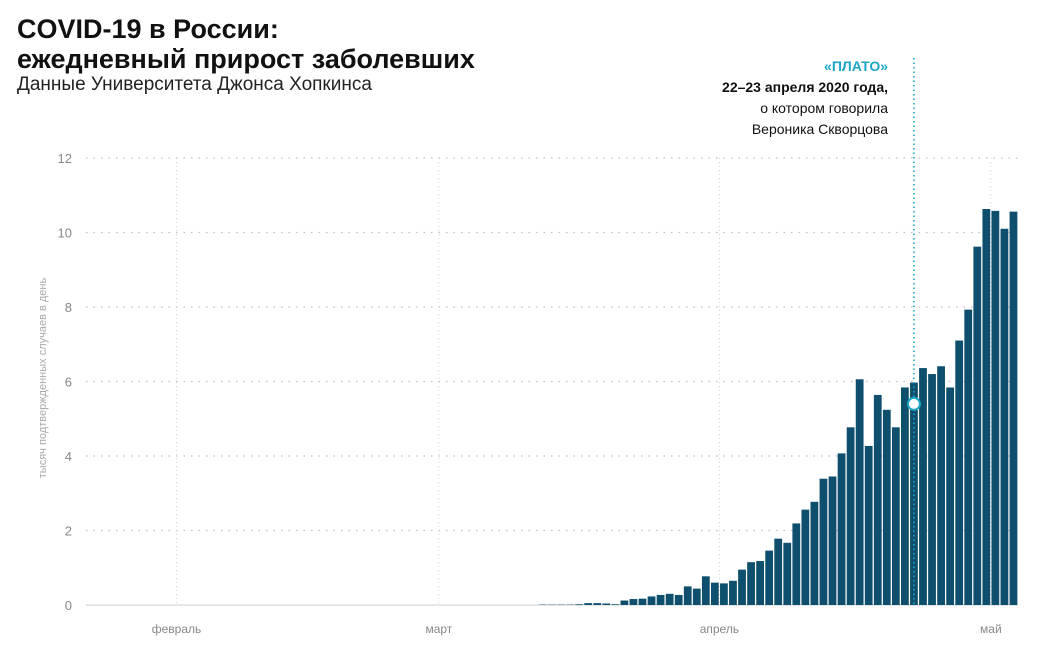  What do you see at coordinates (991, 629) in the screenshot?
I see `x-tick-label: май` at bounding box center [991, 629].